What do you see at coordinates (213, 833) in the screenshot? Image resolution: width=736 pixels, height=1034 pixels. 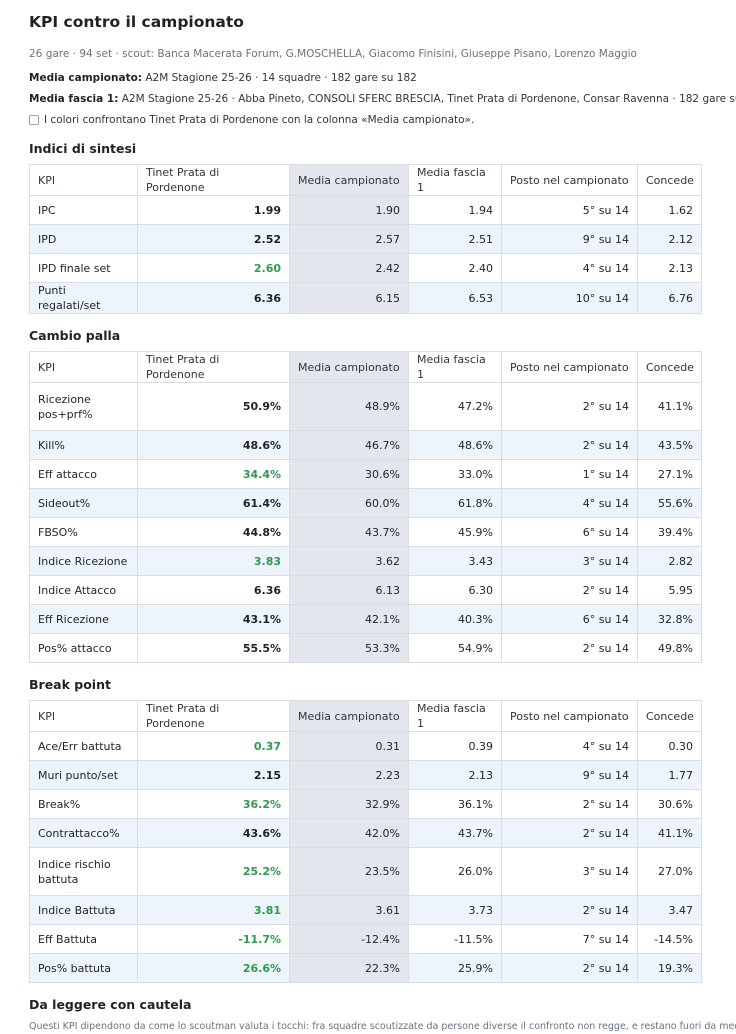 I see `team-value-cell: 43.6%` at bounding box center [213, 833].